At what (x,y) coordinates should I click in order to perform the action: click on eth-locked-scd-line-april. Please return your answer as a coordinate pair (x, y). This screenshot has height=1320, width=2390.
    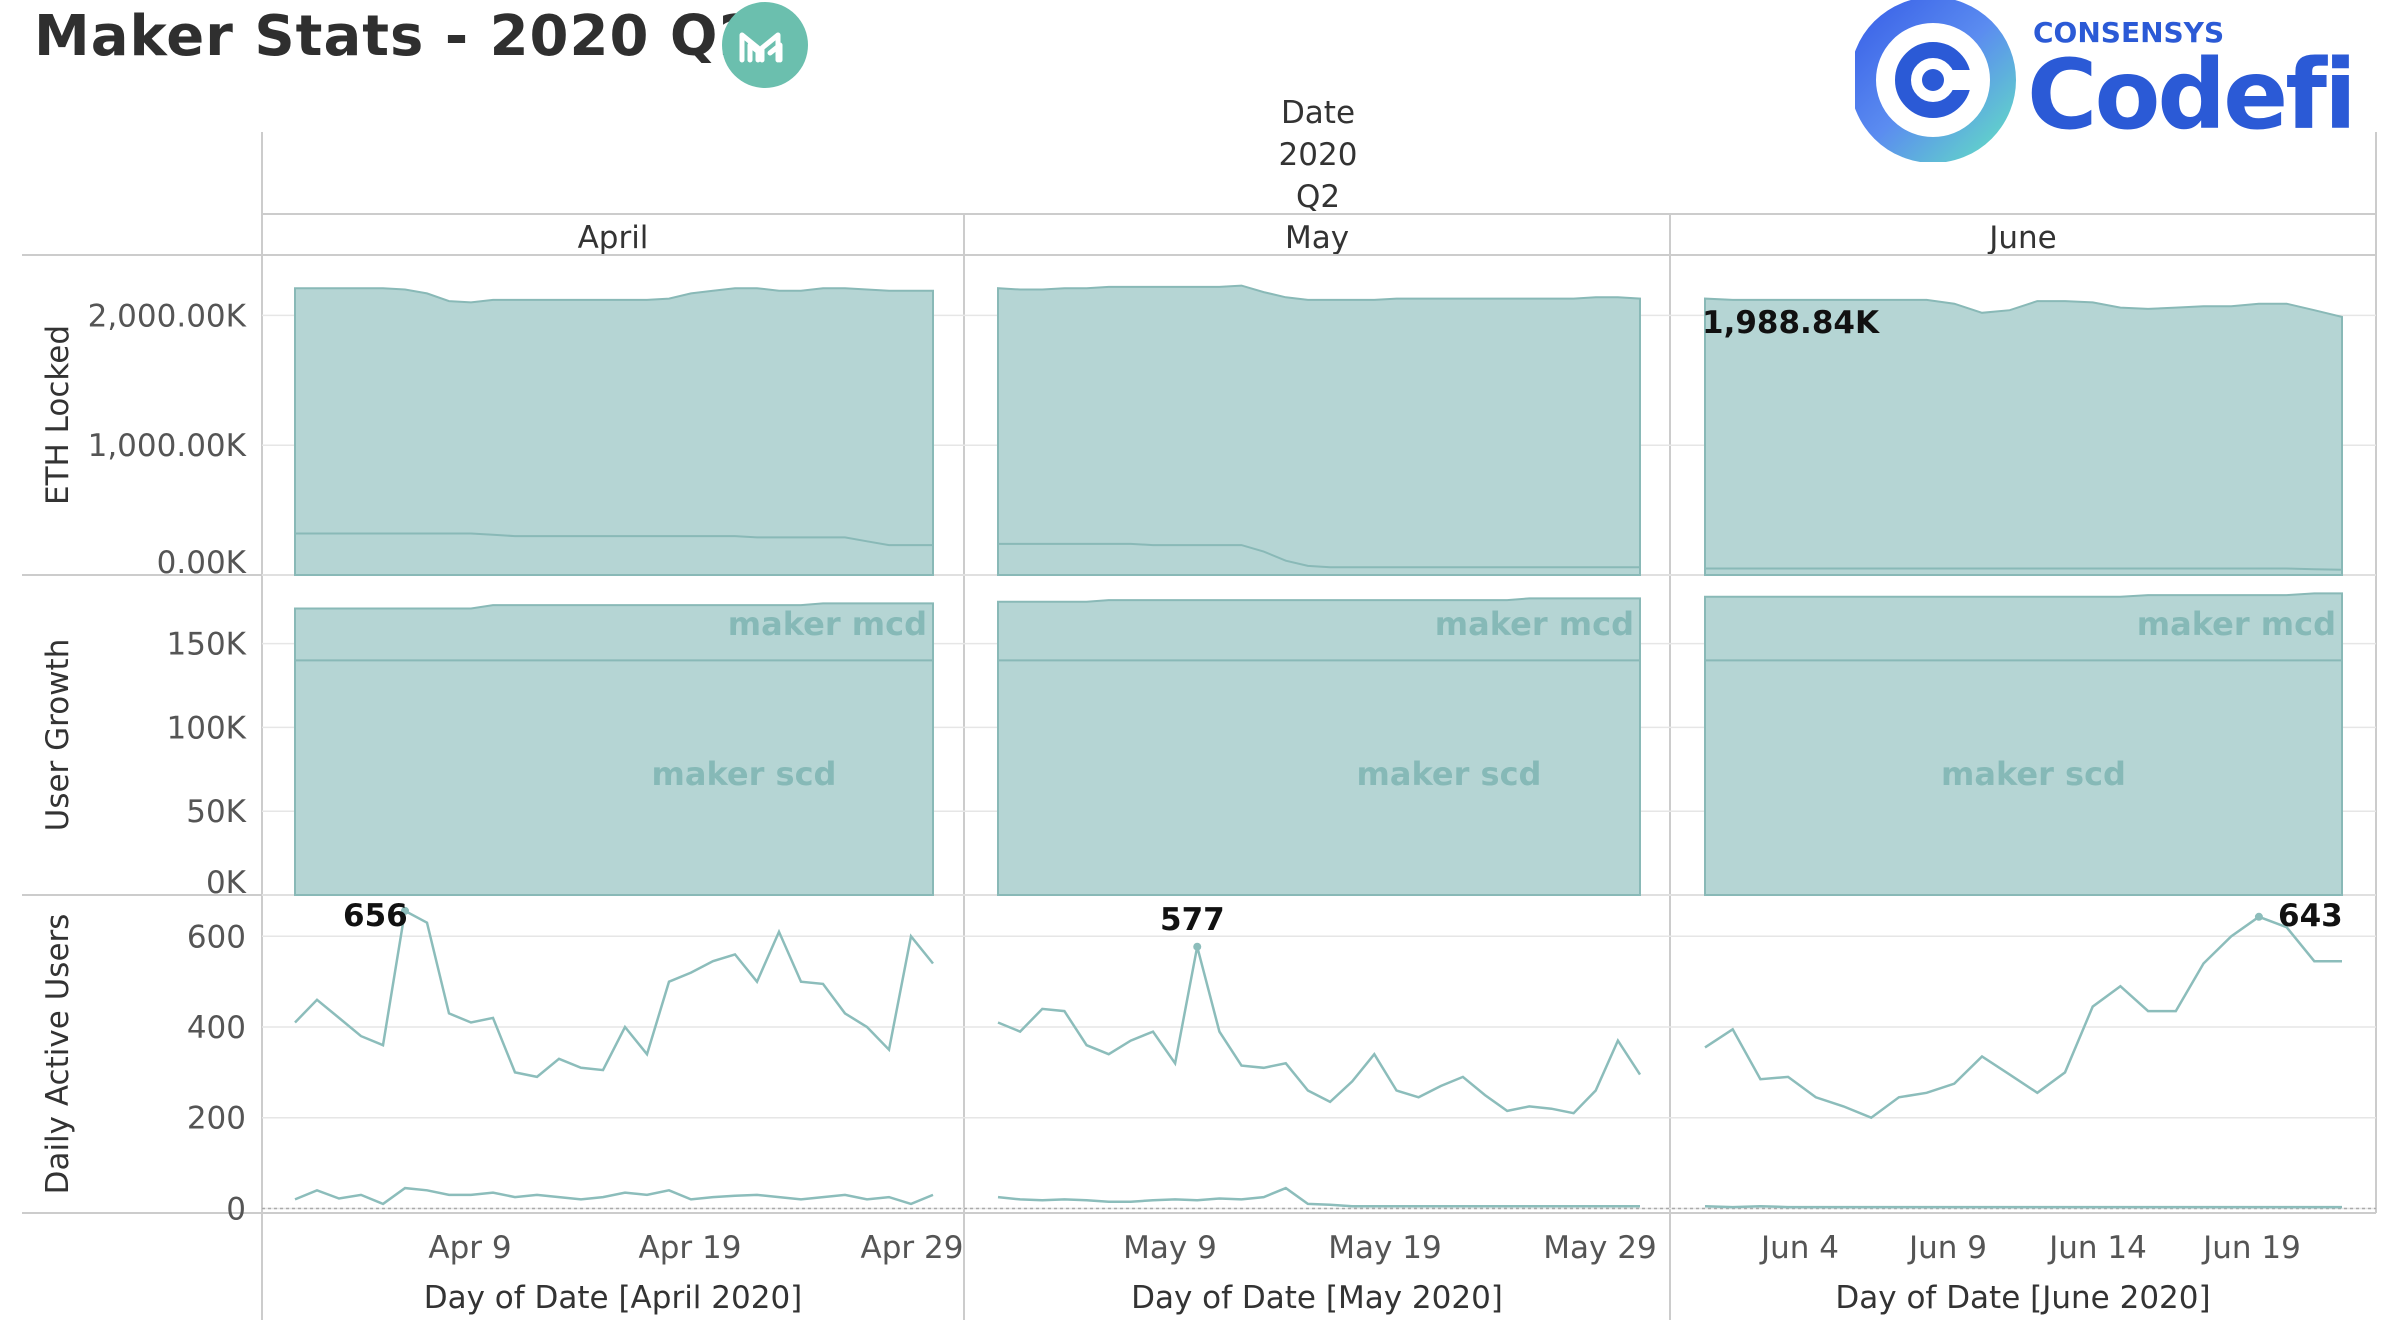
    Looking at the image, I should click on (614, 539).